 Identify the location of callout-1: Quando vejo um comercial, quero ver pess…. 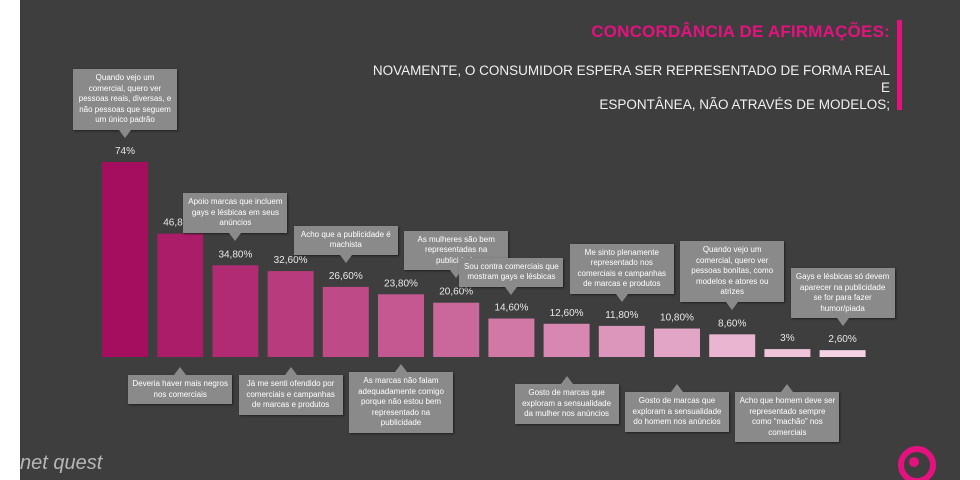
(125, 103).